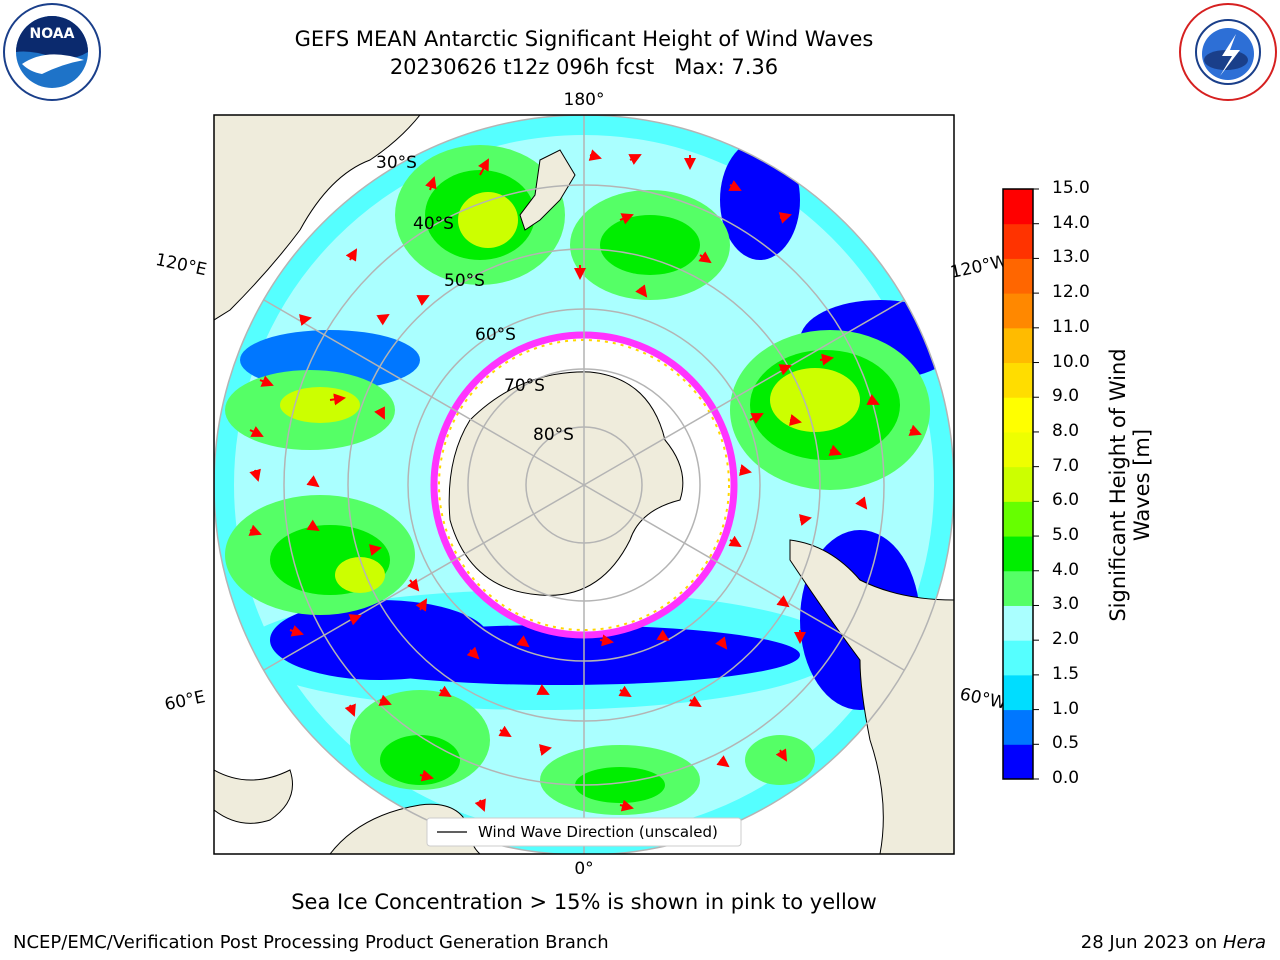 The width and height of the screenshot is (1280, 960). I want to click on colorbar-tick-label: 6.0, so click(1066, 500).